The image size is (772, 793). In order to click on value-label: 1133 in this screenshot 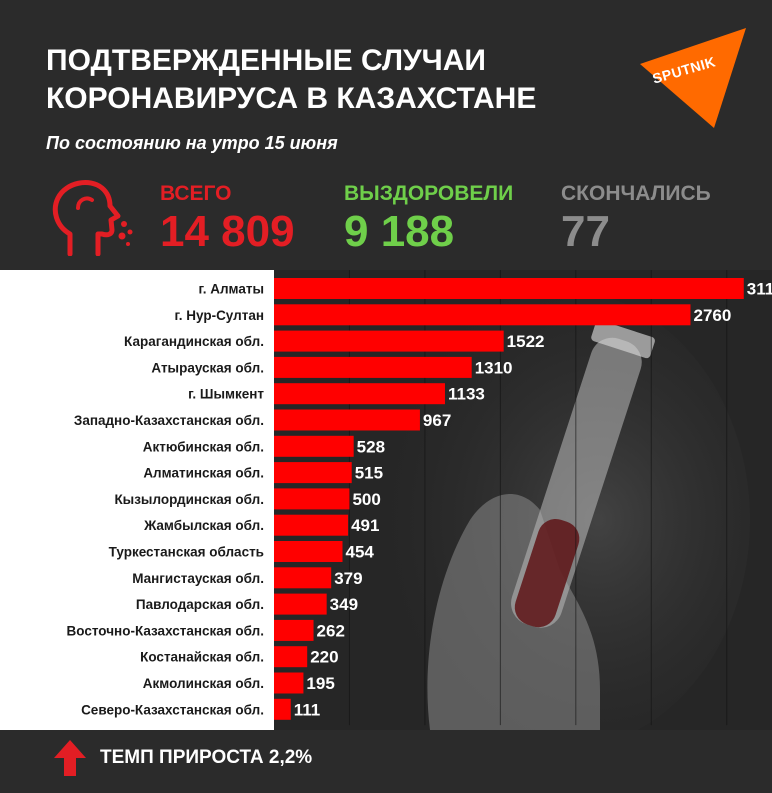, I will do `click(466, 394)`.